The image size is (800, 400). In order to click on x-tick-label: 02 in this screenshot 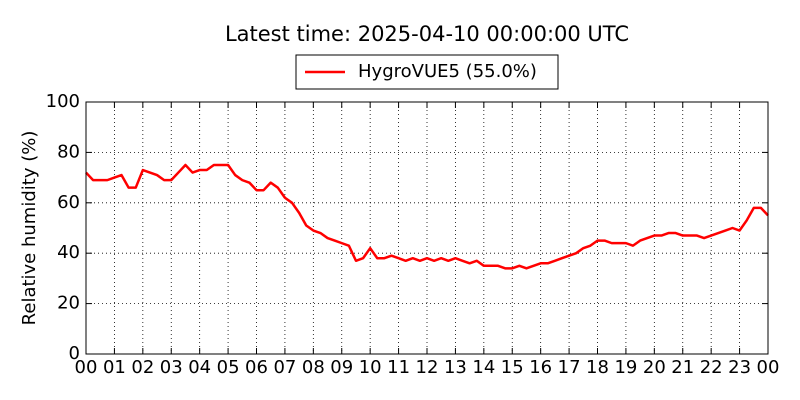, I will do `click(142, 367)`.